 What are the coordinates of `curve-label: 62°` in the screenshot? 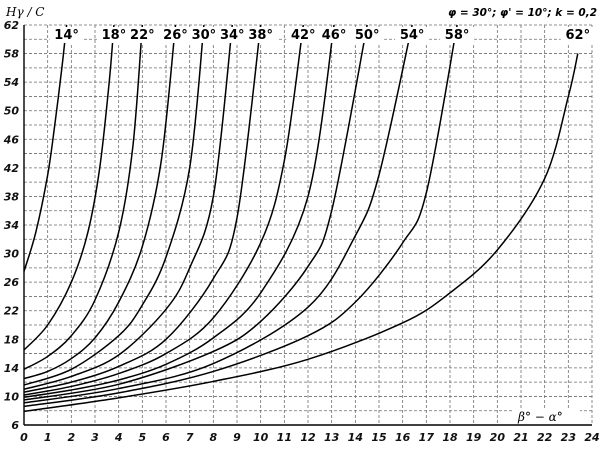 It's located at (578, 35).